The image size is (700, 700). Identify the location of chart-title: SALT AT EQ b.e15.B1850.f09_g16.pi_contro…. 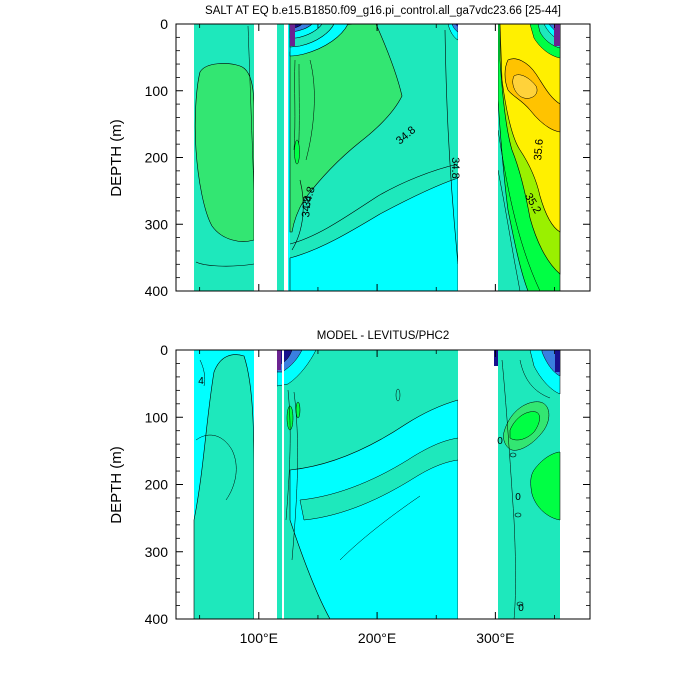
(383, 11).